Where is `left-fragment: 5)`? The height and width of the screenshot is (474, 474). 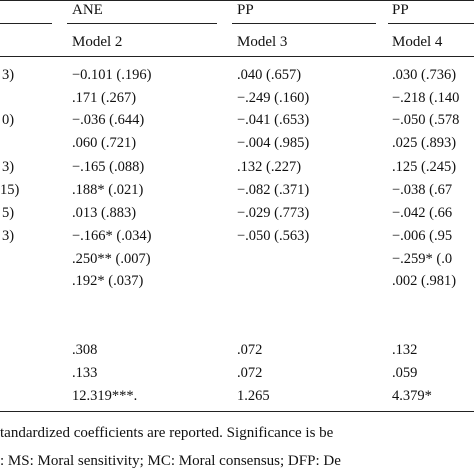
left-fragment: 5) is located at coordinates (8, 213).